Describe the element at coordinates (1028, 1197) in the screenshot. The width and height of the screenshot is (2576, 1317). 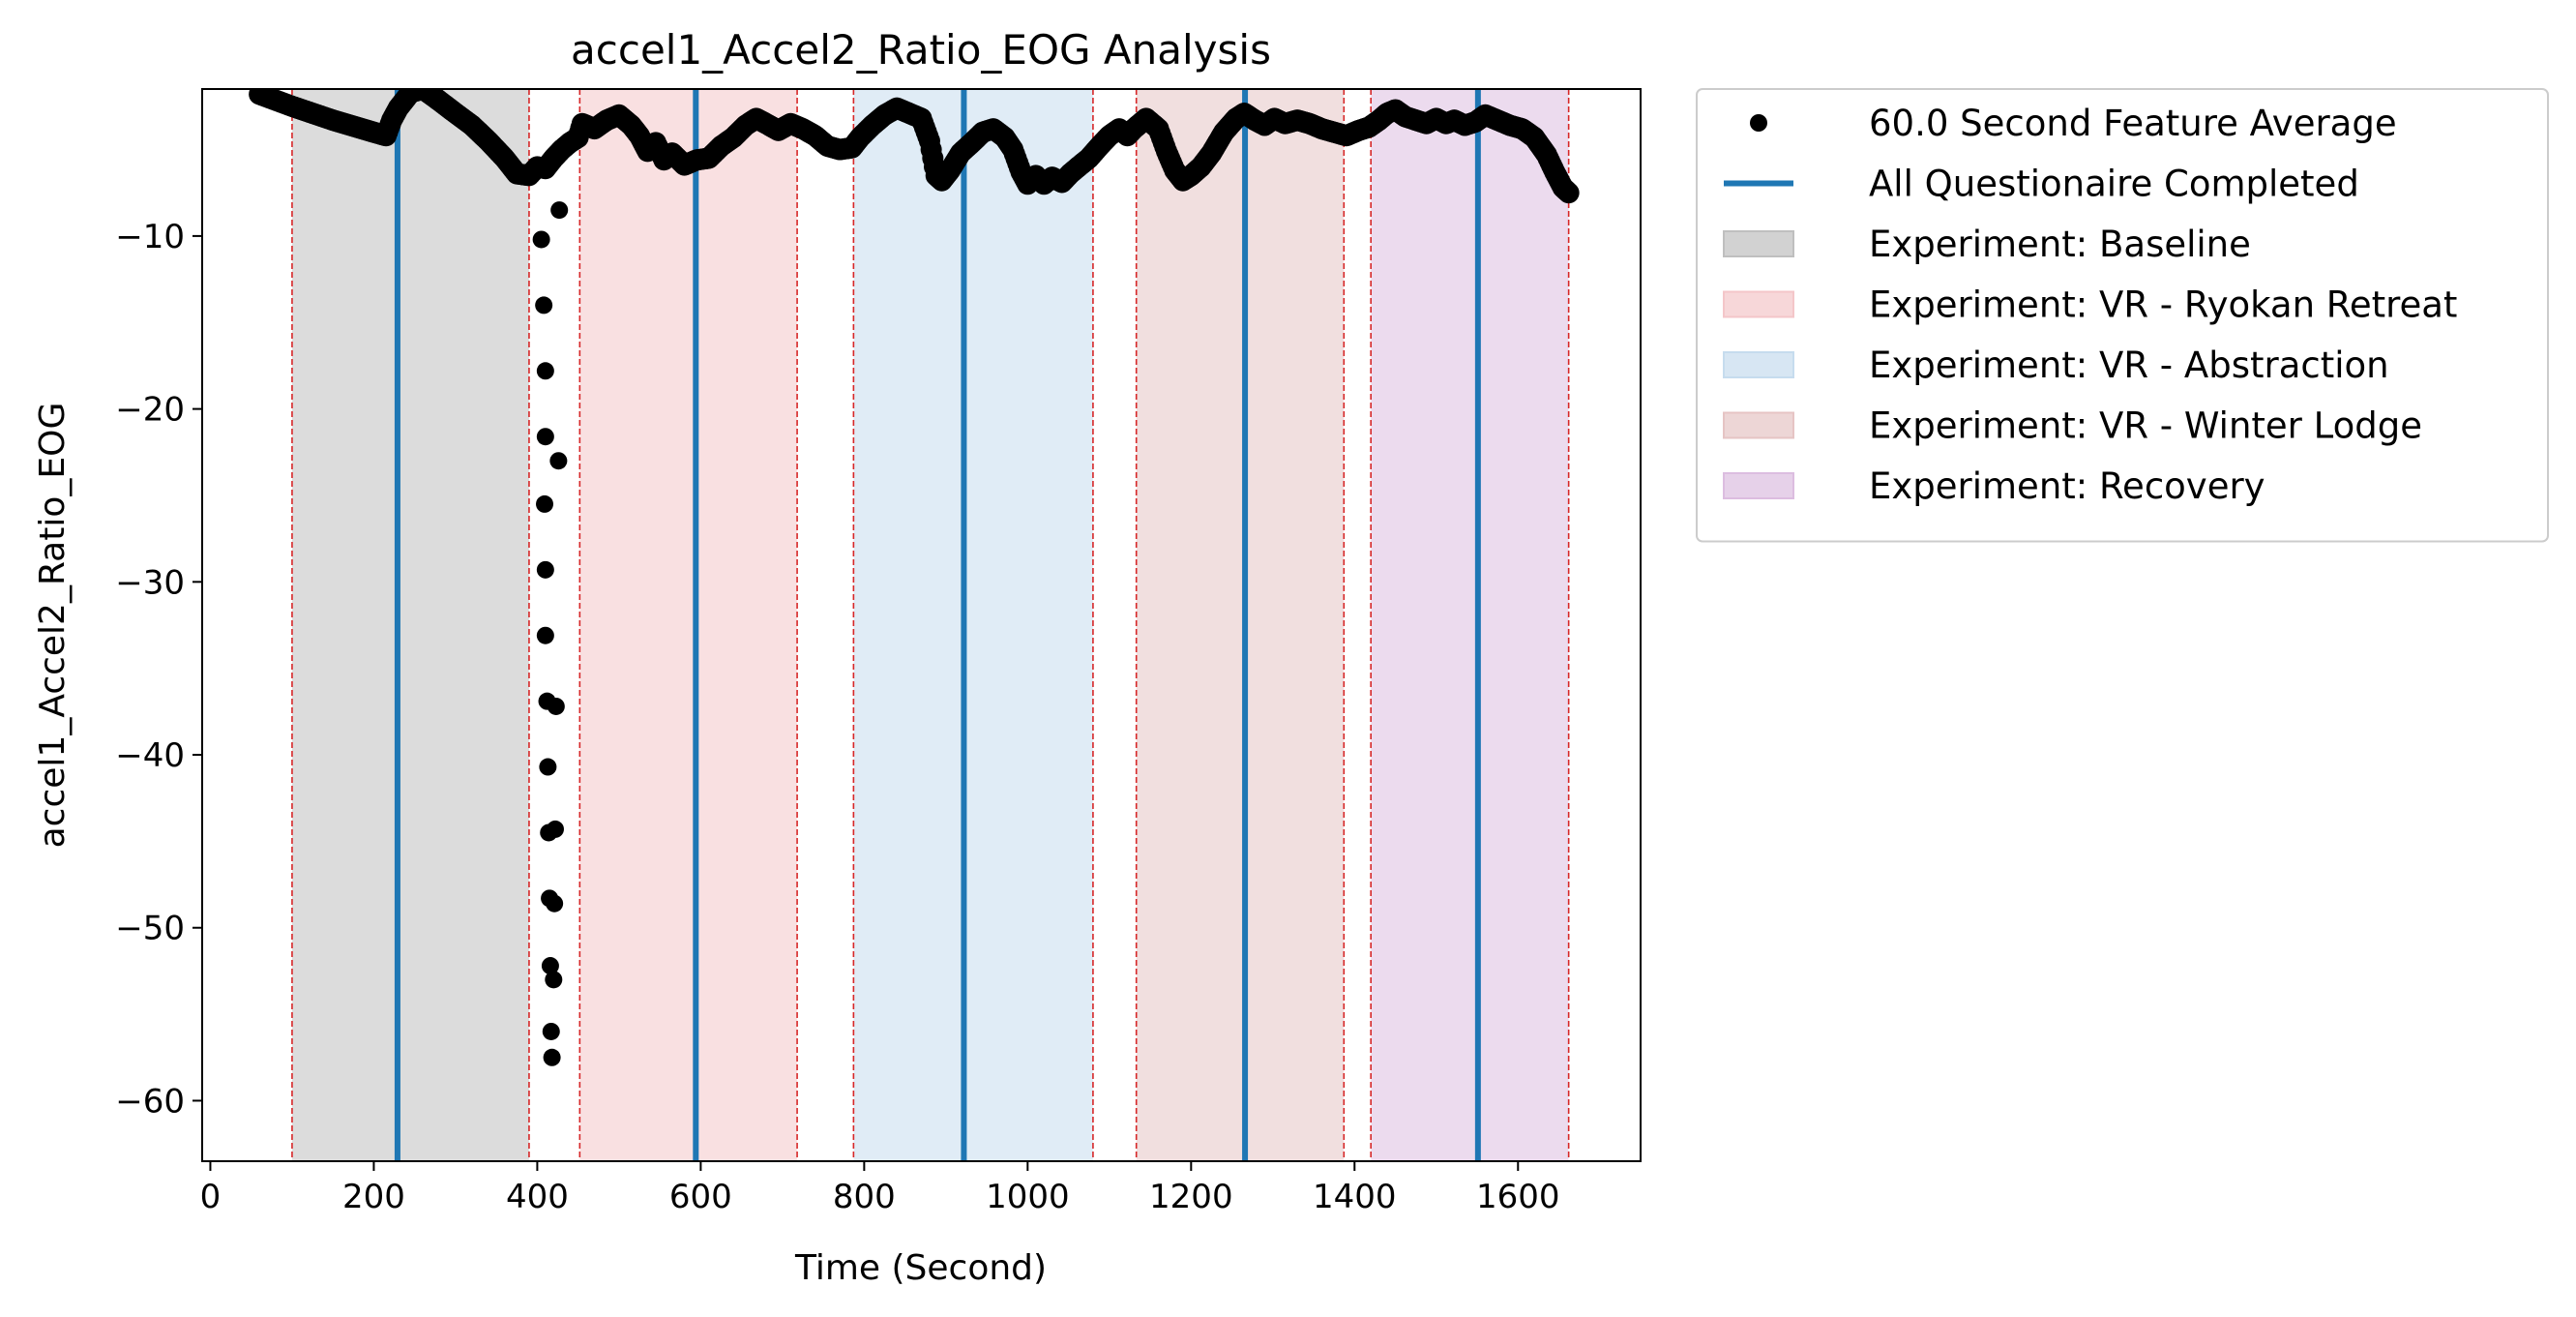
I see `x-tick-label: 1000` at that location.